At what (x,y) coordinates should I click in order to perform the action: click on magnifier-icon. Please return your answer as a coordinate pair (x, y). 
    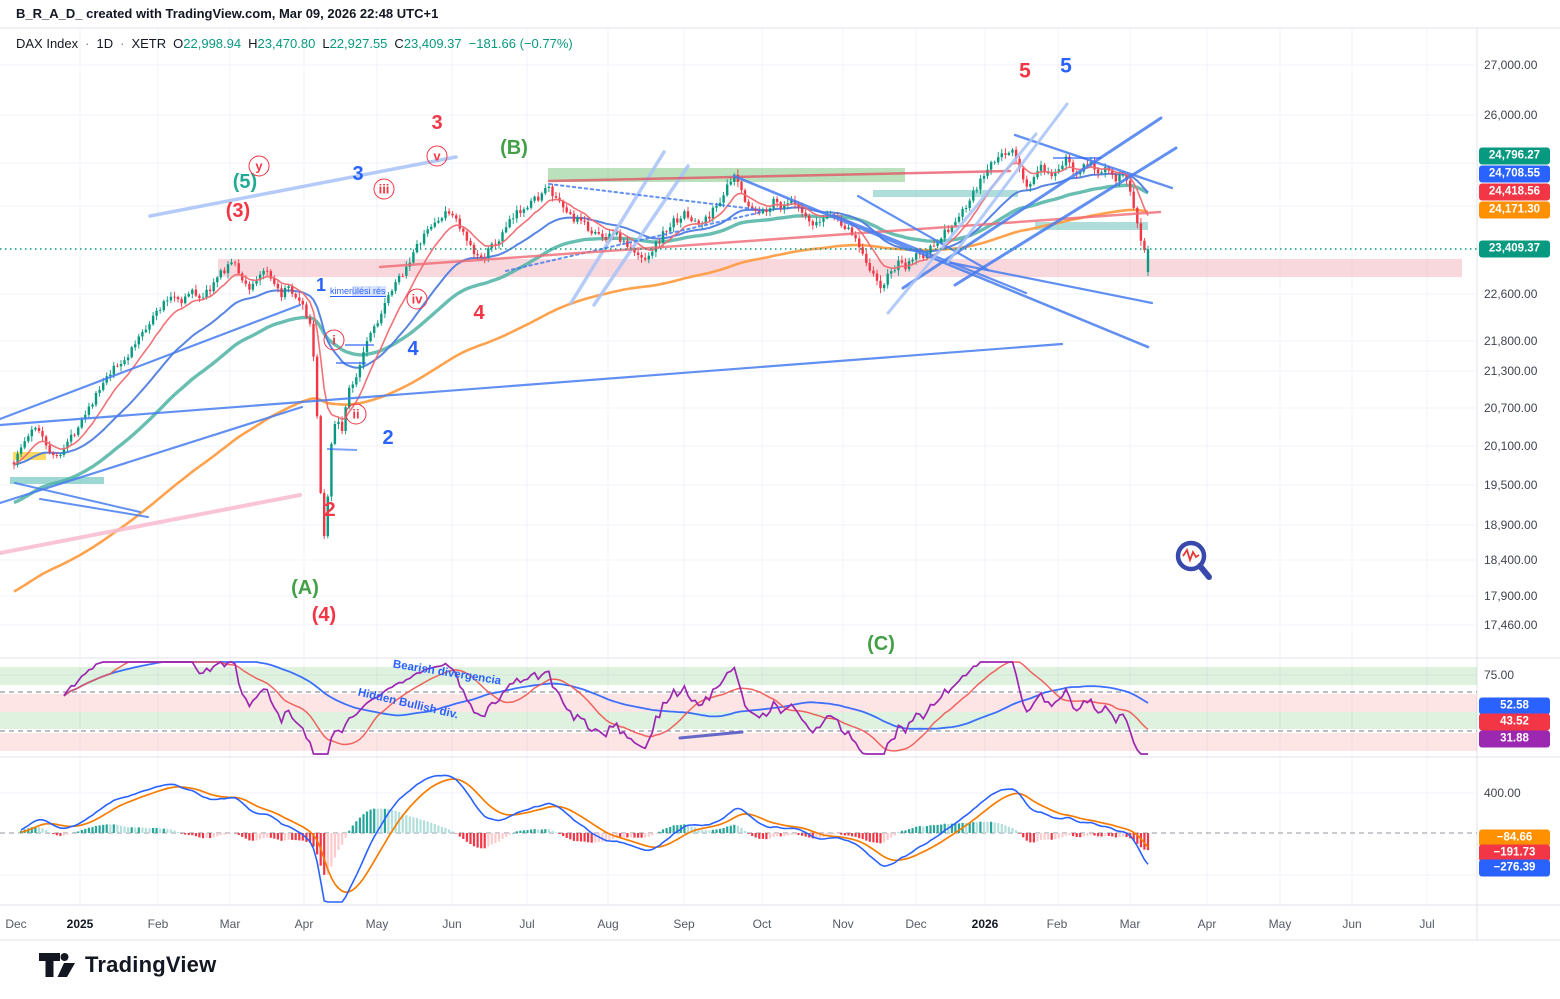
    Looking at the image, I should click on (1191, 556).